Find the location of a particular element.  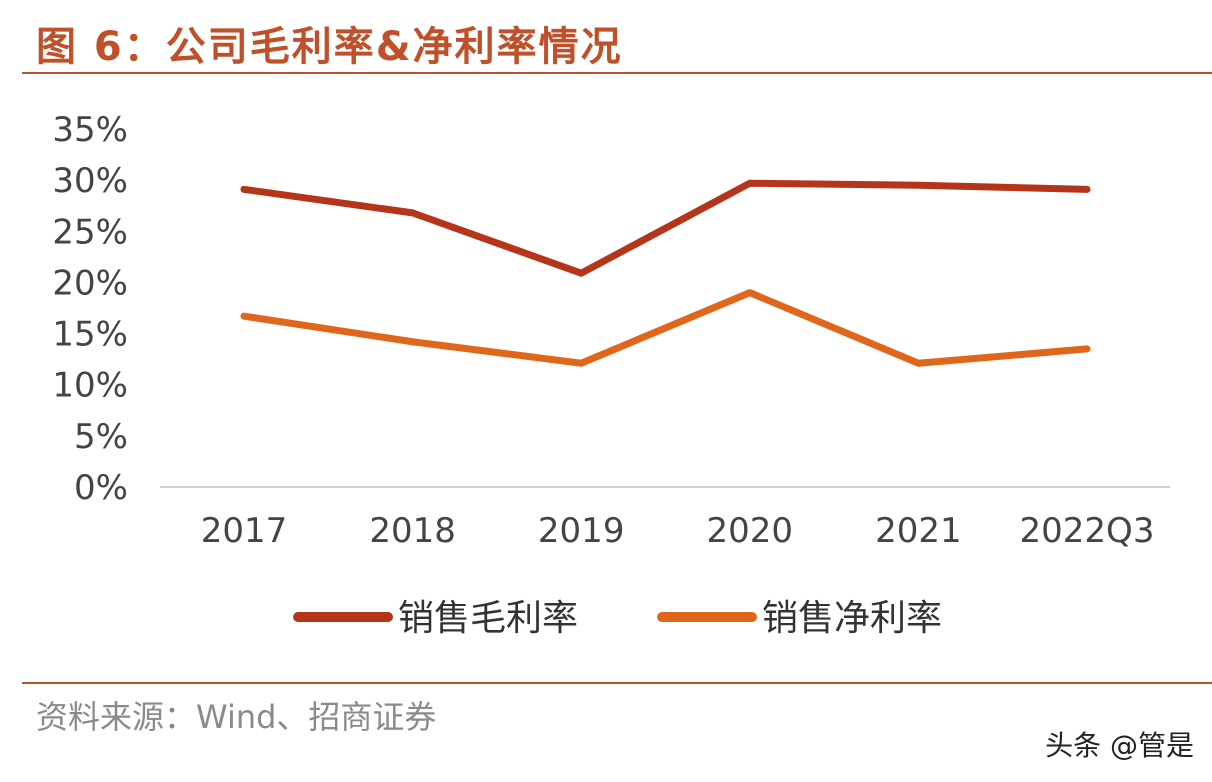

figure-title: 图 6：公司毛利率&净利率情况 is located at coordinates (329, 47).